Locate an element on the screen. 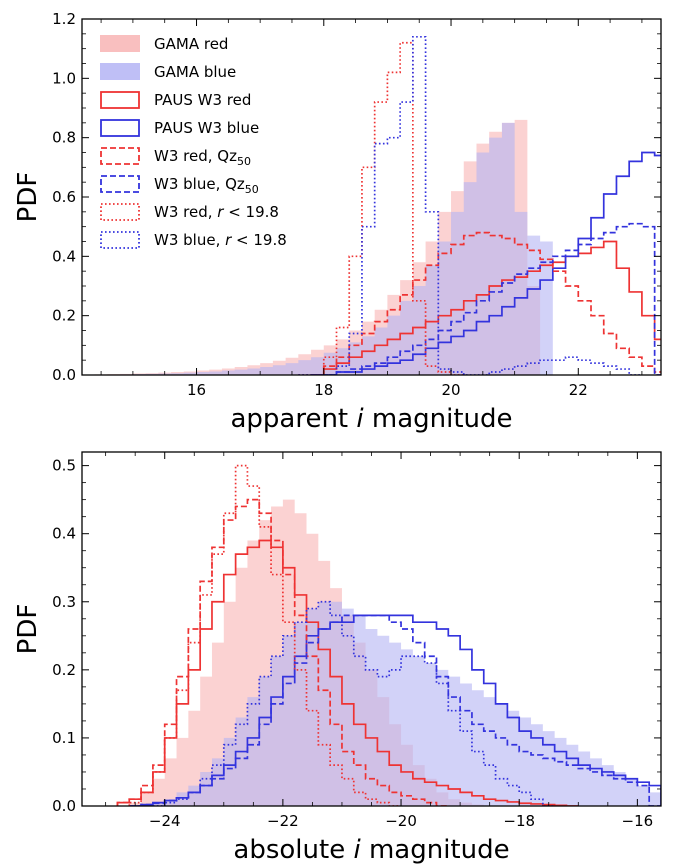  x-axis-label: absolute i magnitude is located at coordinates (371, 849).